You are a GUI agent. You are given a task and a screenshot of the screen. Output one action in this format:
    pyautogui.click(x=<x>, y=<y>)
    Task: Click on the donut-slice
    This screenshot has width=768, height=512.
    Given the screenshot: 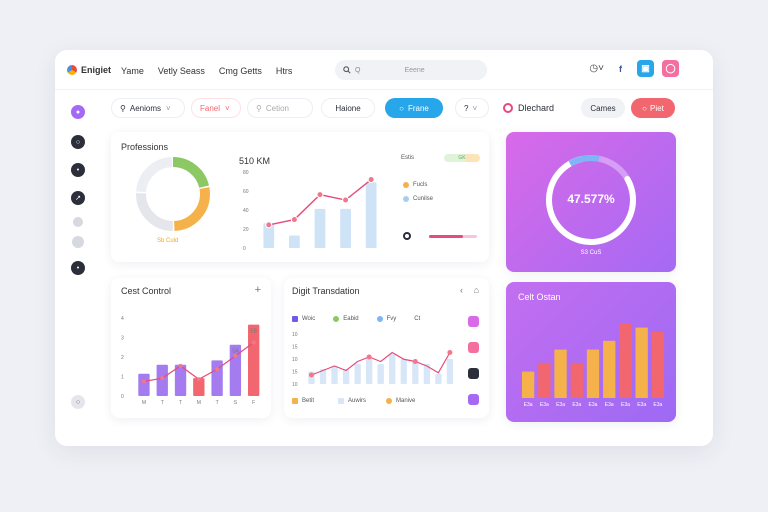 What is the action you would take?
    pyautogui.click(x=173, y=194)
    